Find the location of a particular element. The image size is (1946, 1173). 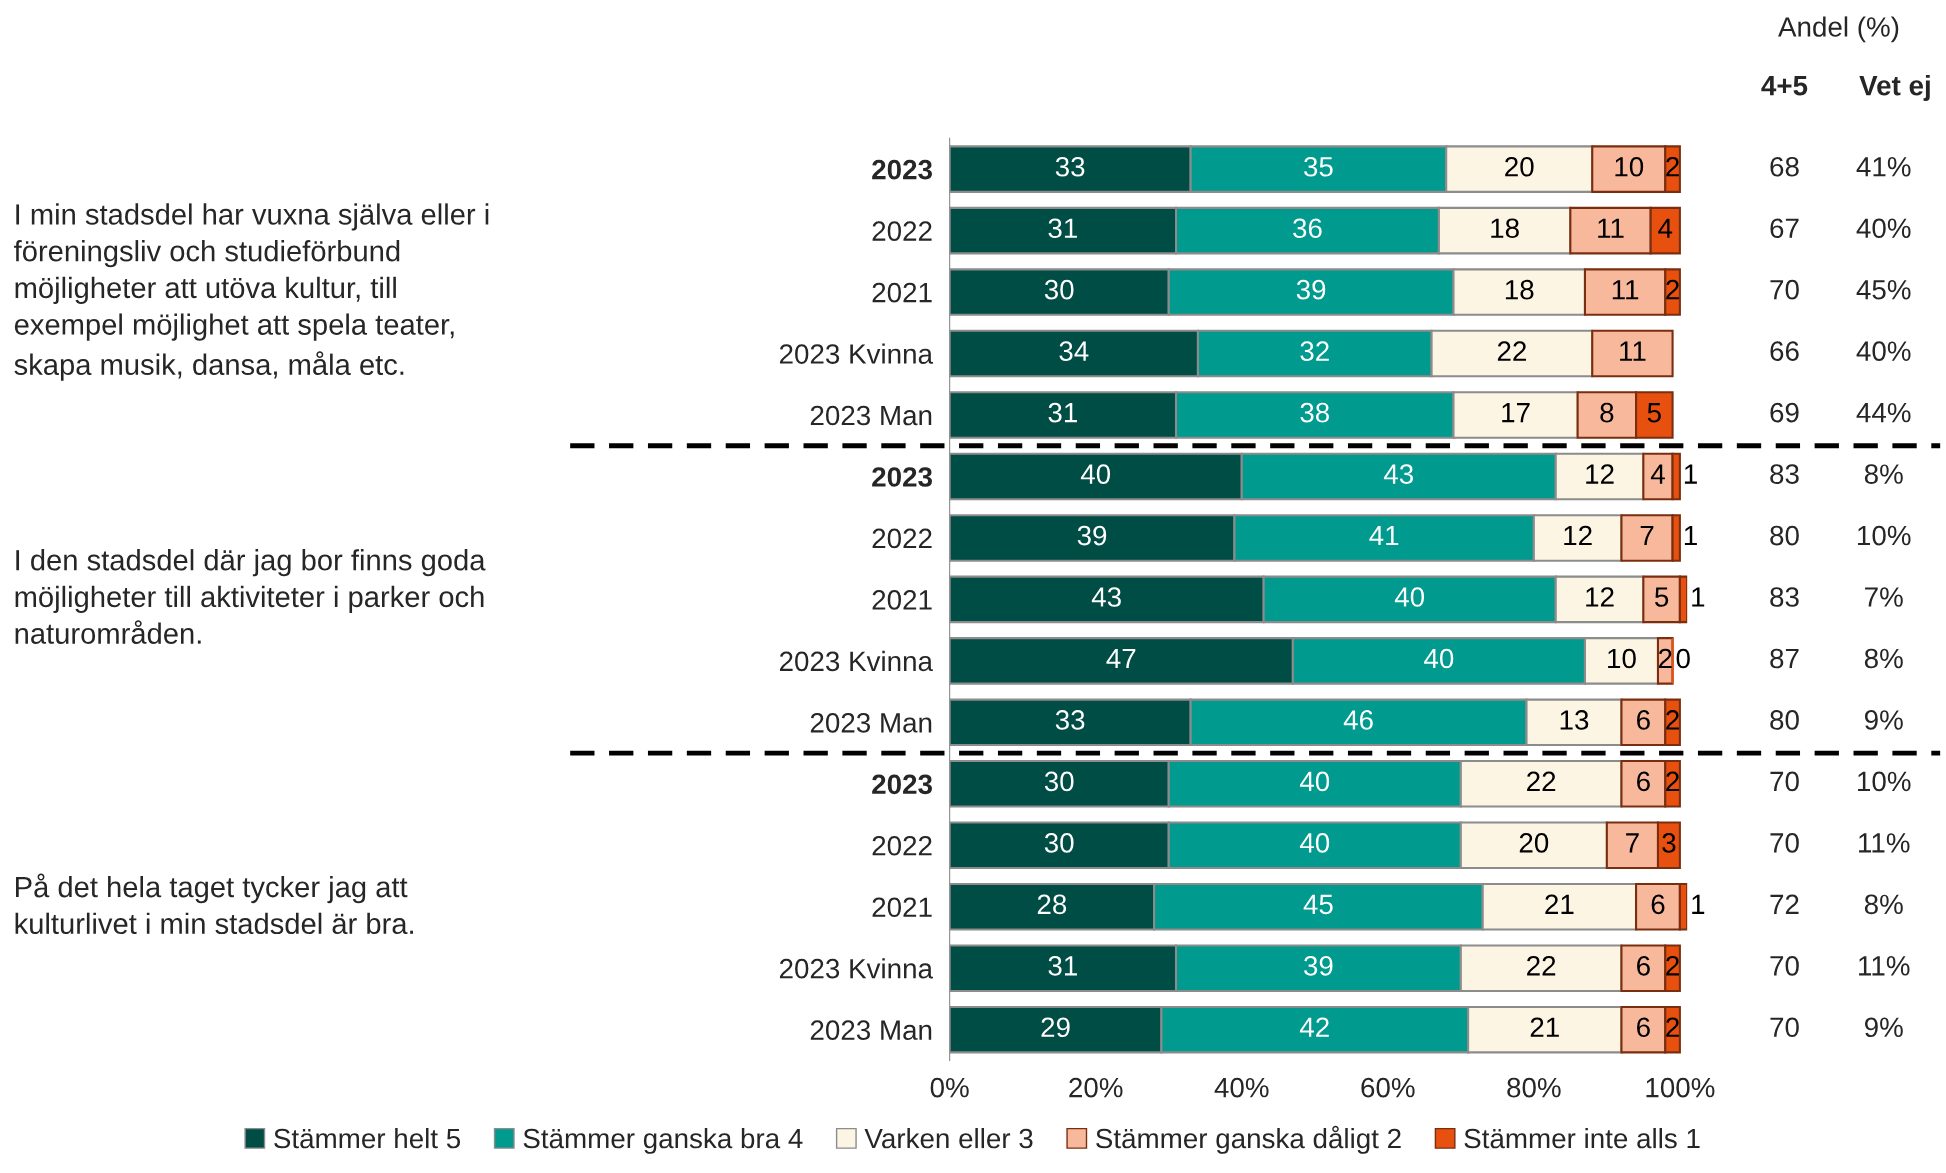

text: 44% is located at coordinates (1883, 412).